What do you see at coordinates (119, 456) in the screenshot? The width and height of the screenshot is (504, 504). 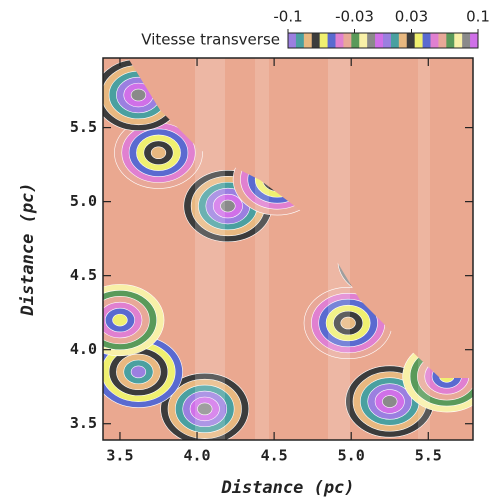 I see `x-tick-label: 3.5` at bounding box center [119, 456].